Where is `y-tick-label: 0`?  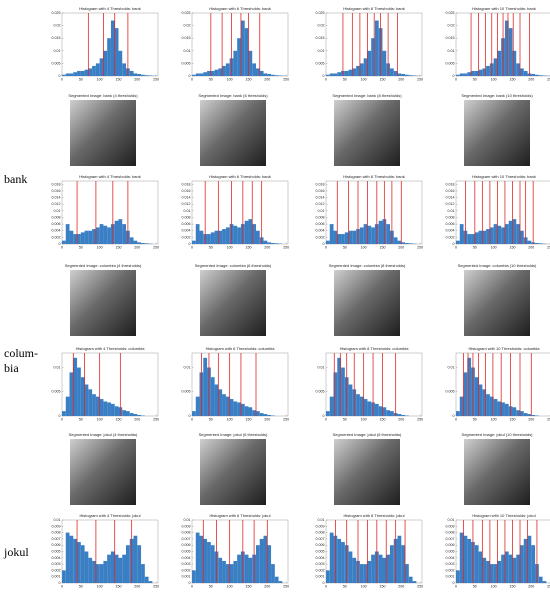 y-tick-label: 0 is located at coordinates (454, 76).